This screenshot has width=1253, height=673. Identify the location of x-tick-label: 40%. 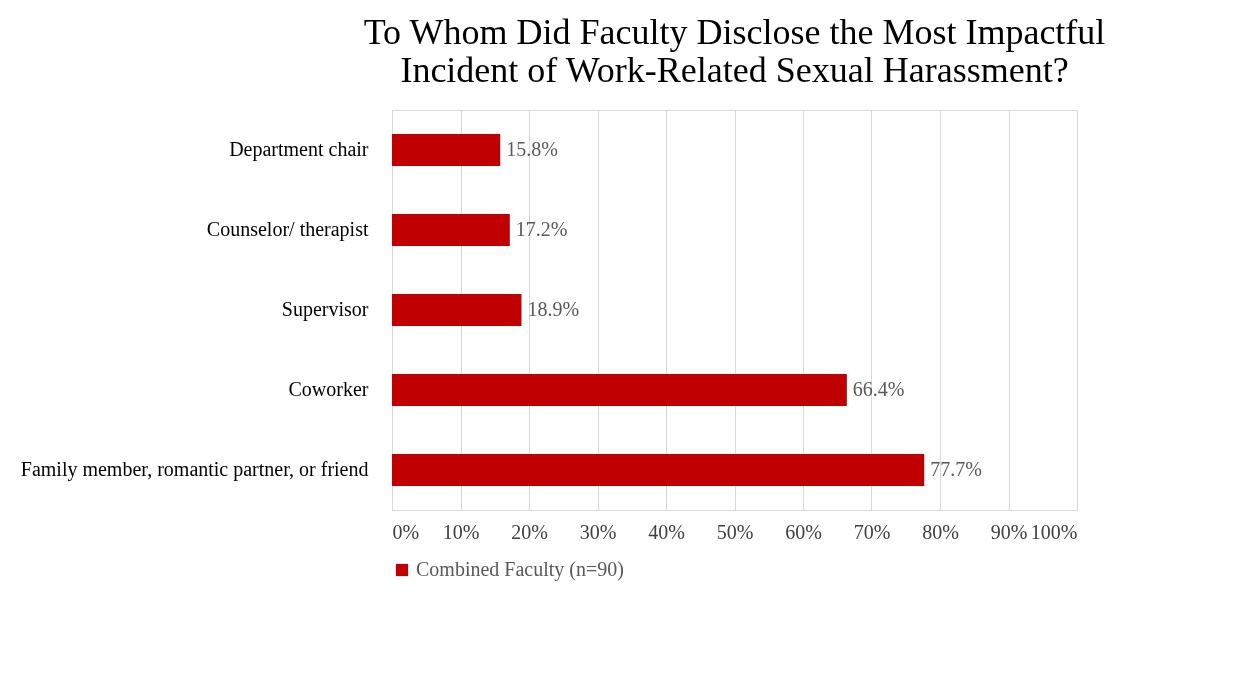
(666, 531).